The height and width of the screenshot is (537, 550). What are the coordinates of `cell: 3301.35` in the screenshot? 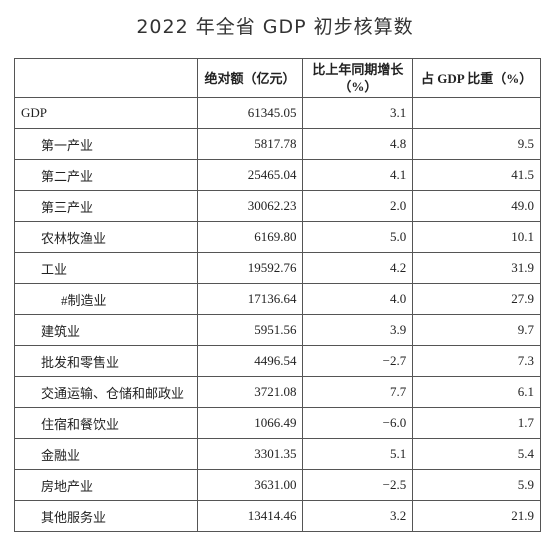 It's located at (250, 454).